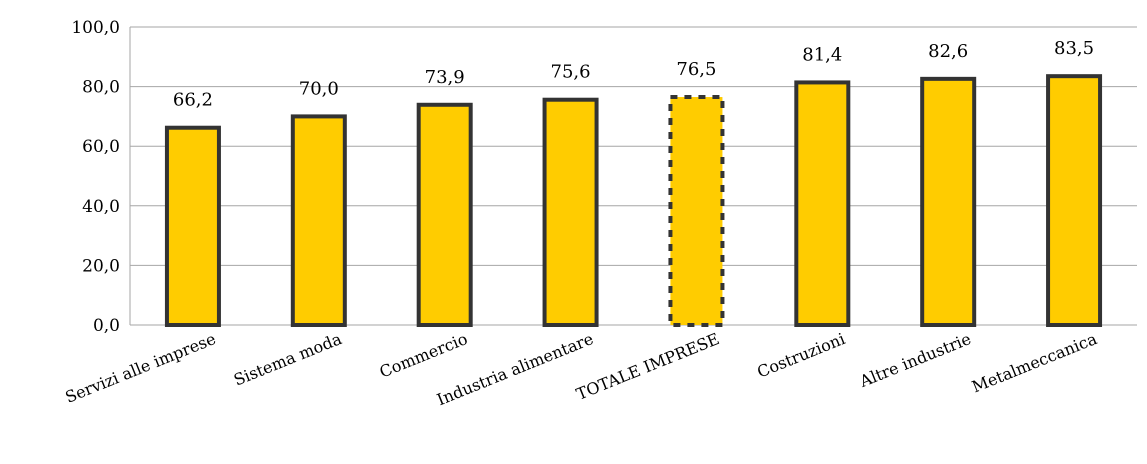 The image size is (1147, 464). I want to click on bar-industria-alimentare, so click(570, 212).